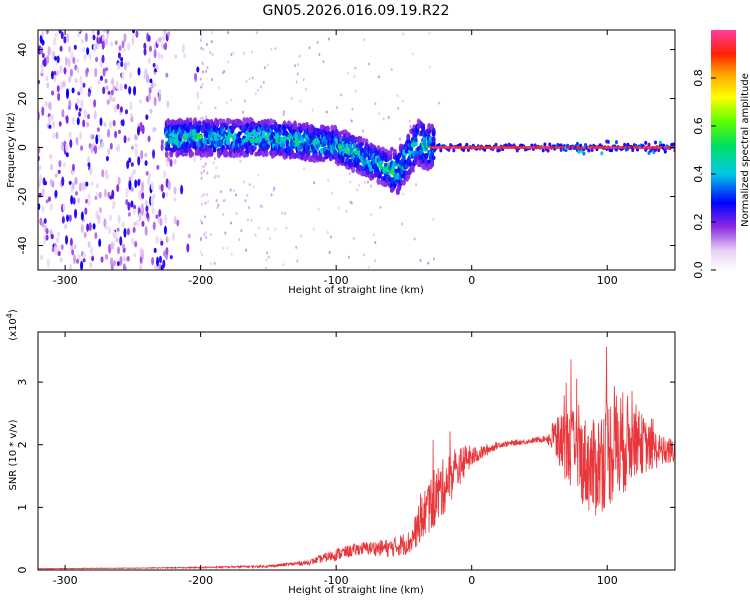 This screenshot has height=600, width=750. I want to click on snr-multiplier-exponent: 4, so click(9, 315).